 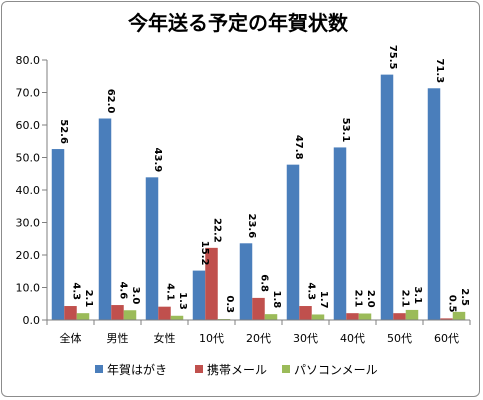 I want to click on y-tick-label: 50.0, so click(x=28, y=158).